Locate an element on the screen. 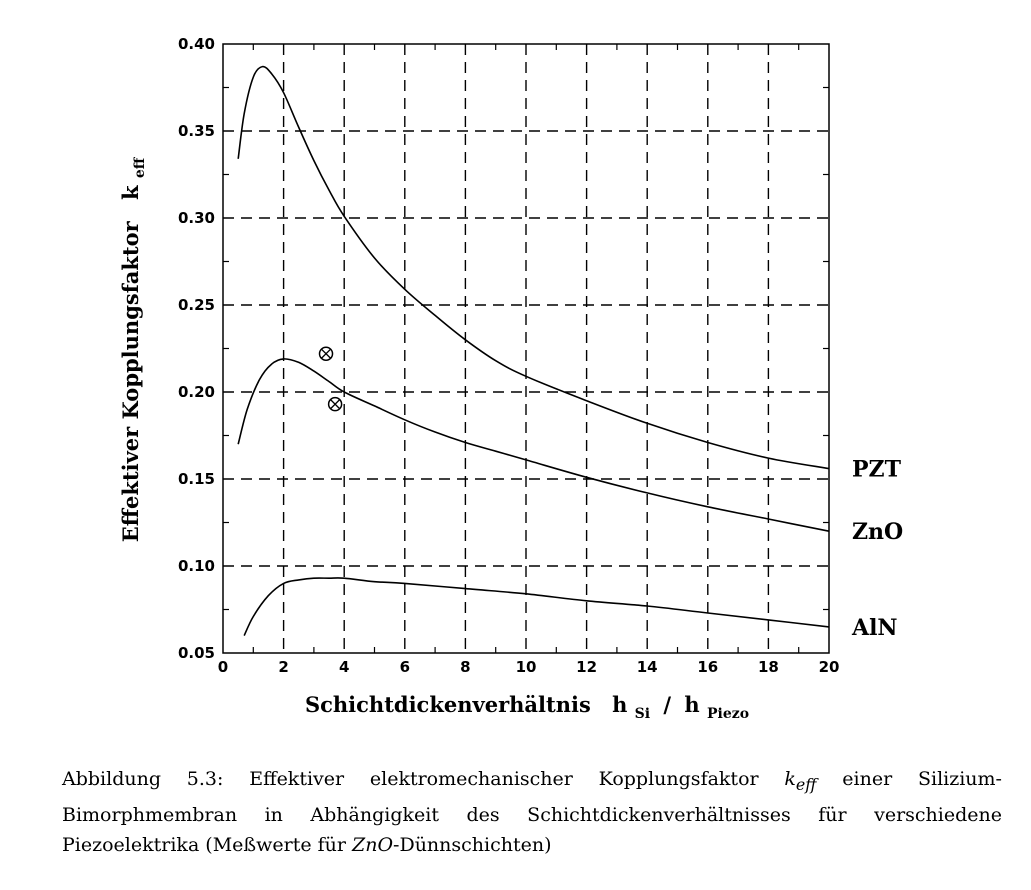 The width and height of the screenshot is (1031, 890). y-tick-label: 0.35 is located at coordinates (196, 131).